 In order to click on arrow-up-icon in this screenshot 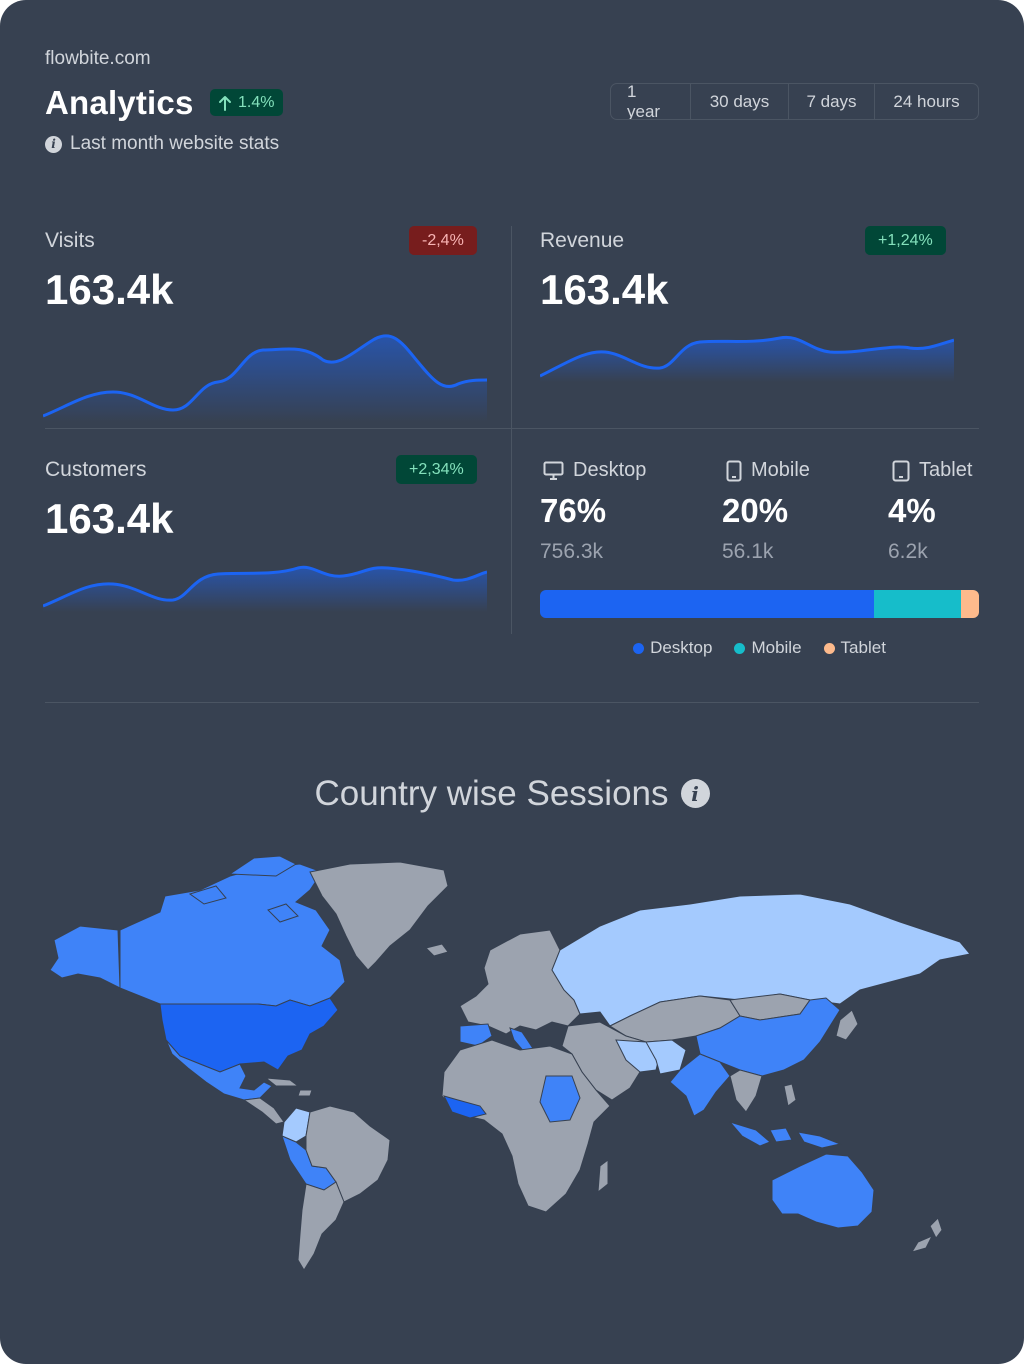, I will do `click(225, 103)`.